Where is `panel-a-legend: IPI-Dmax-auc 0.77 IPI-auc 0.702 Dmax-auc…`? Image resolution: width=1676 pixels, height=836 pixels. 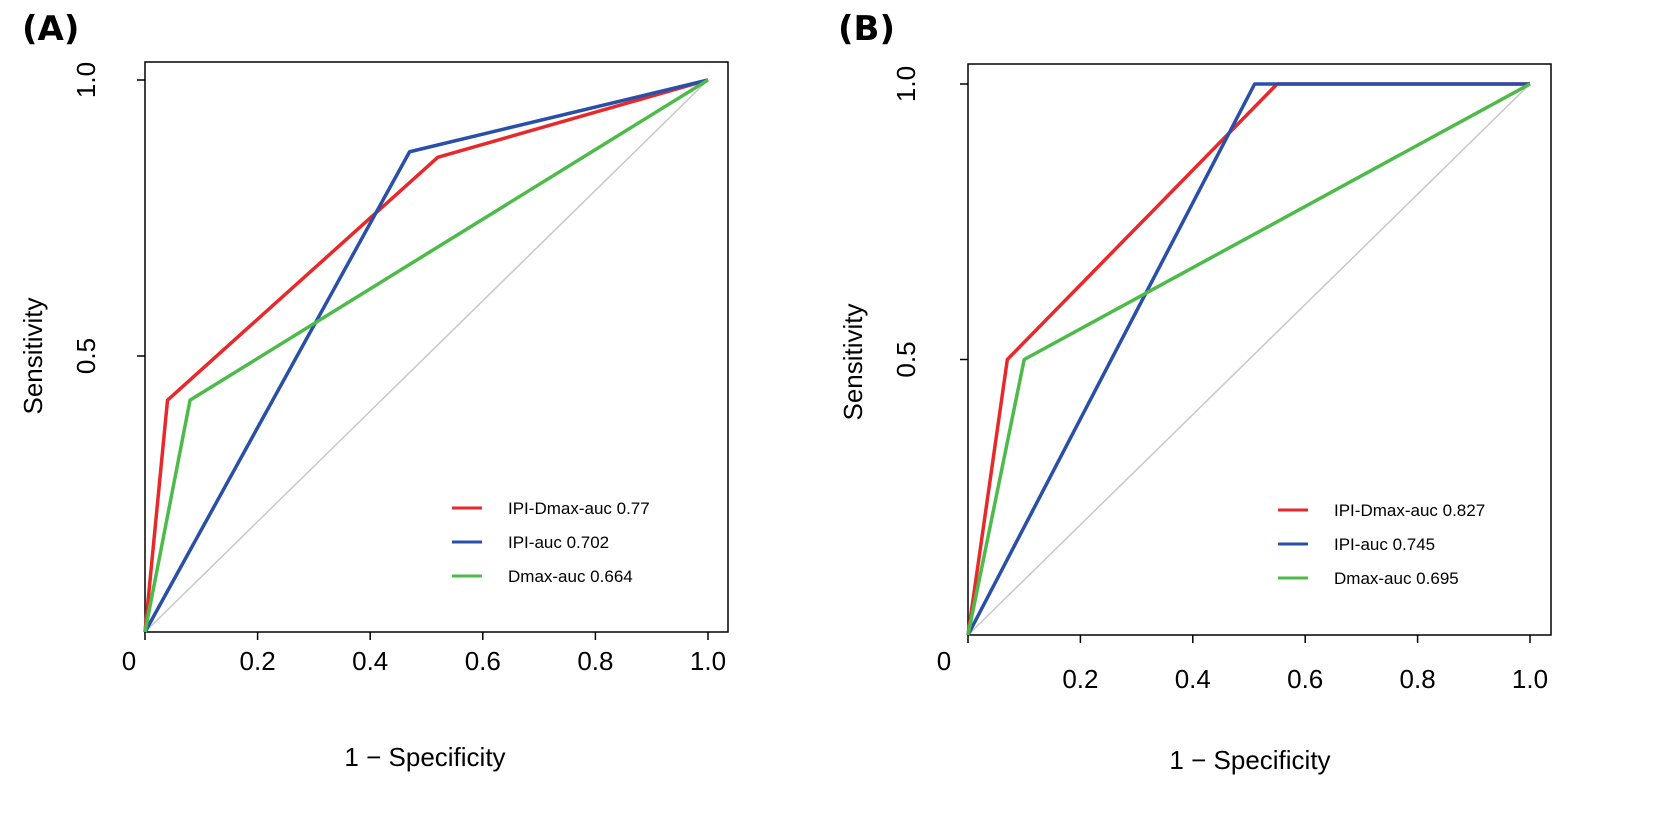 panel-a-legend: IPI-Dmax-auc 0.77 IPI-auc 0.702 Dmax-auc… is located at coordinates (551, 542).